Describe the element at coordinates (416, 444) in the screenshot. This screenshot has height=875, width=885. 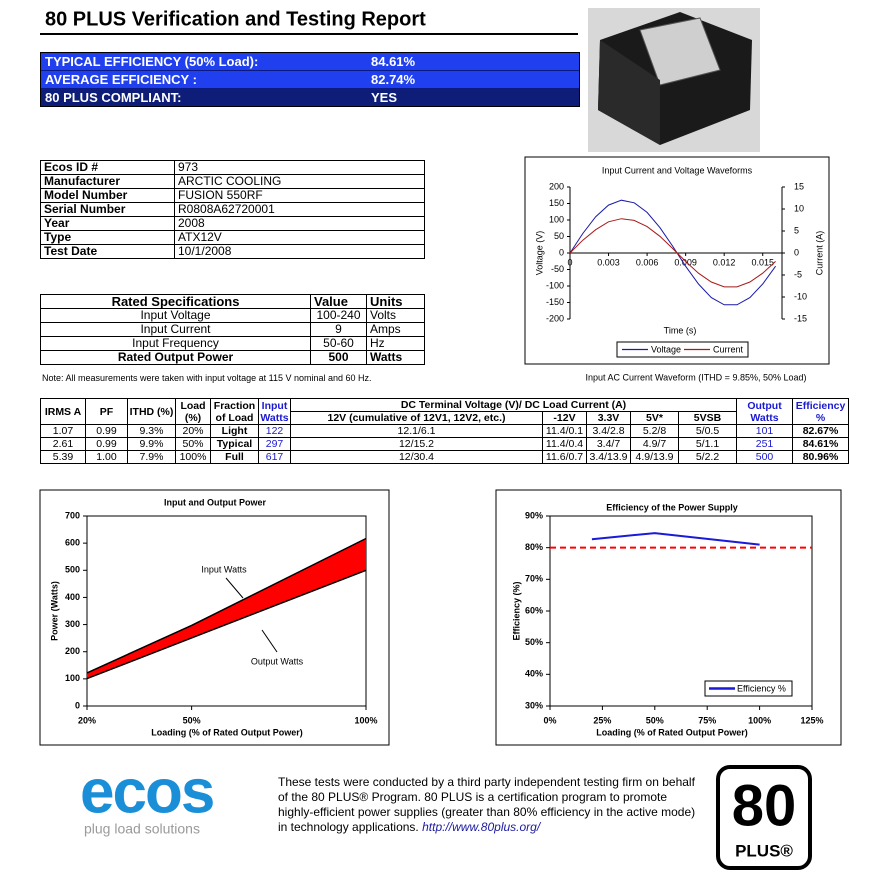
I see `test-cell: 12/15.2` at that location.